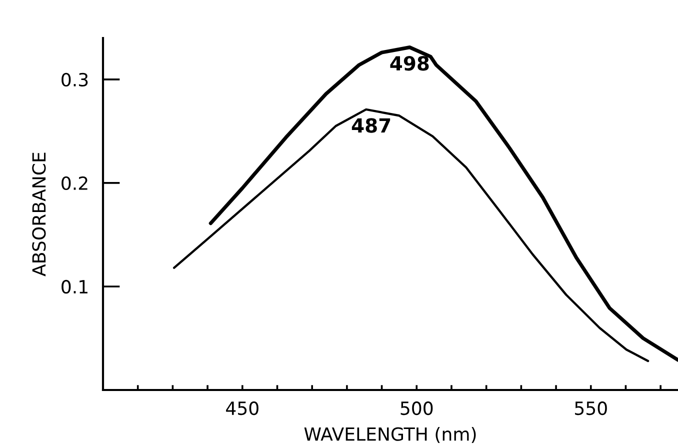 The image size is (678, 448). Describe the element at coordinates (591, 408) in the screenshot. I see `x-tick-label: 550` at that location.